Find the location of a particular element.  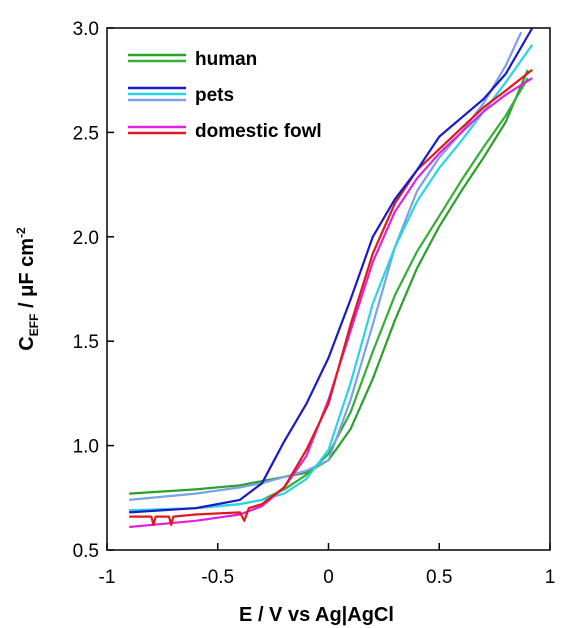

y-axis-title-rest: / μF cm is located at coordinates (27, 276).